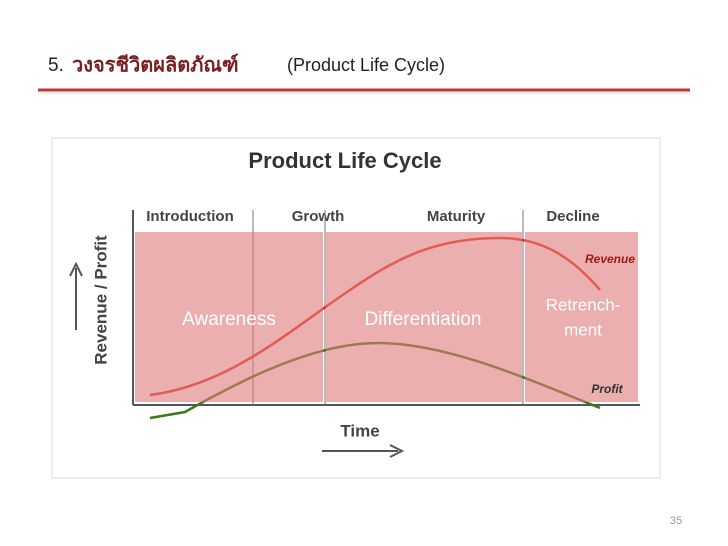  I want to click on overlay-label: Retrench-, so click(583, 304).